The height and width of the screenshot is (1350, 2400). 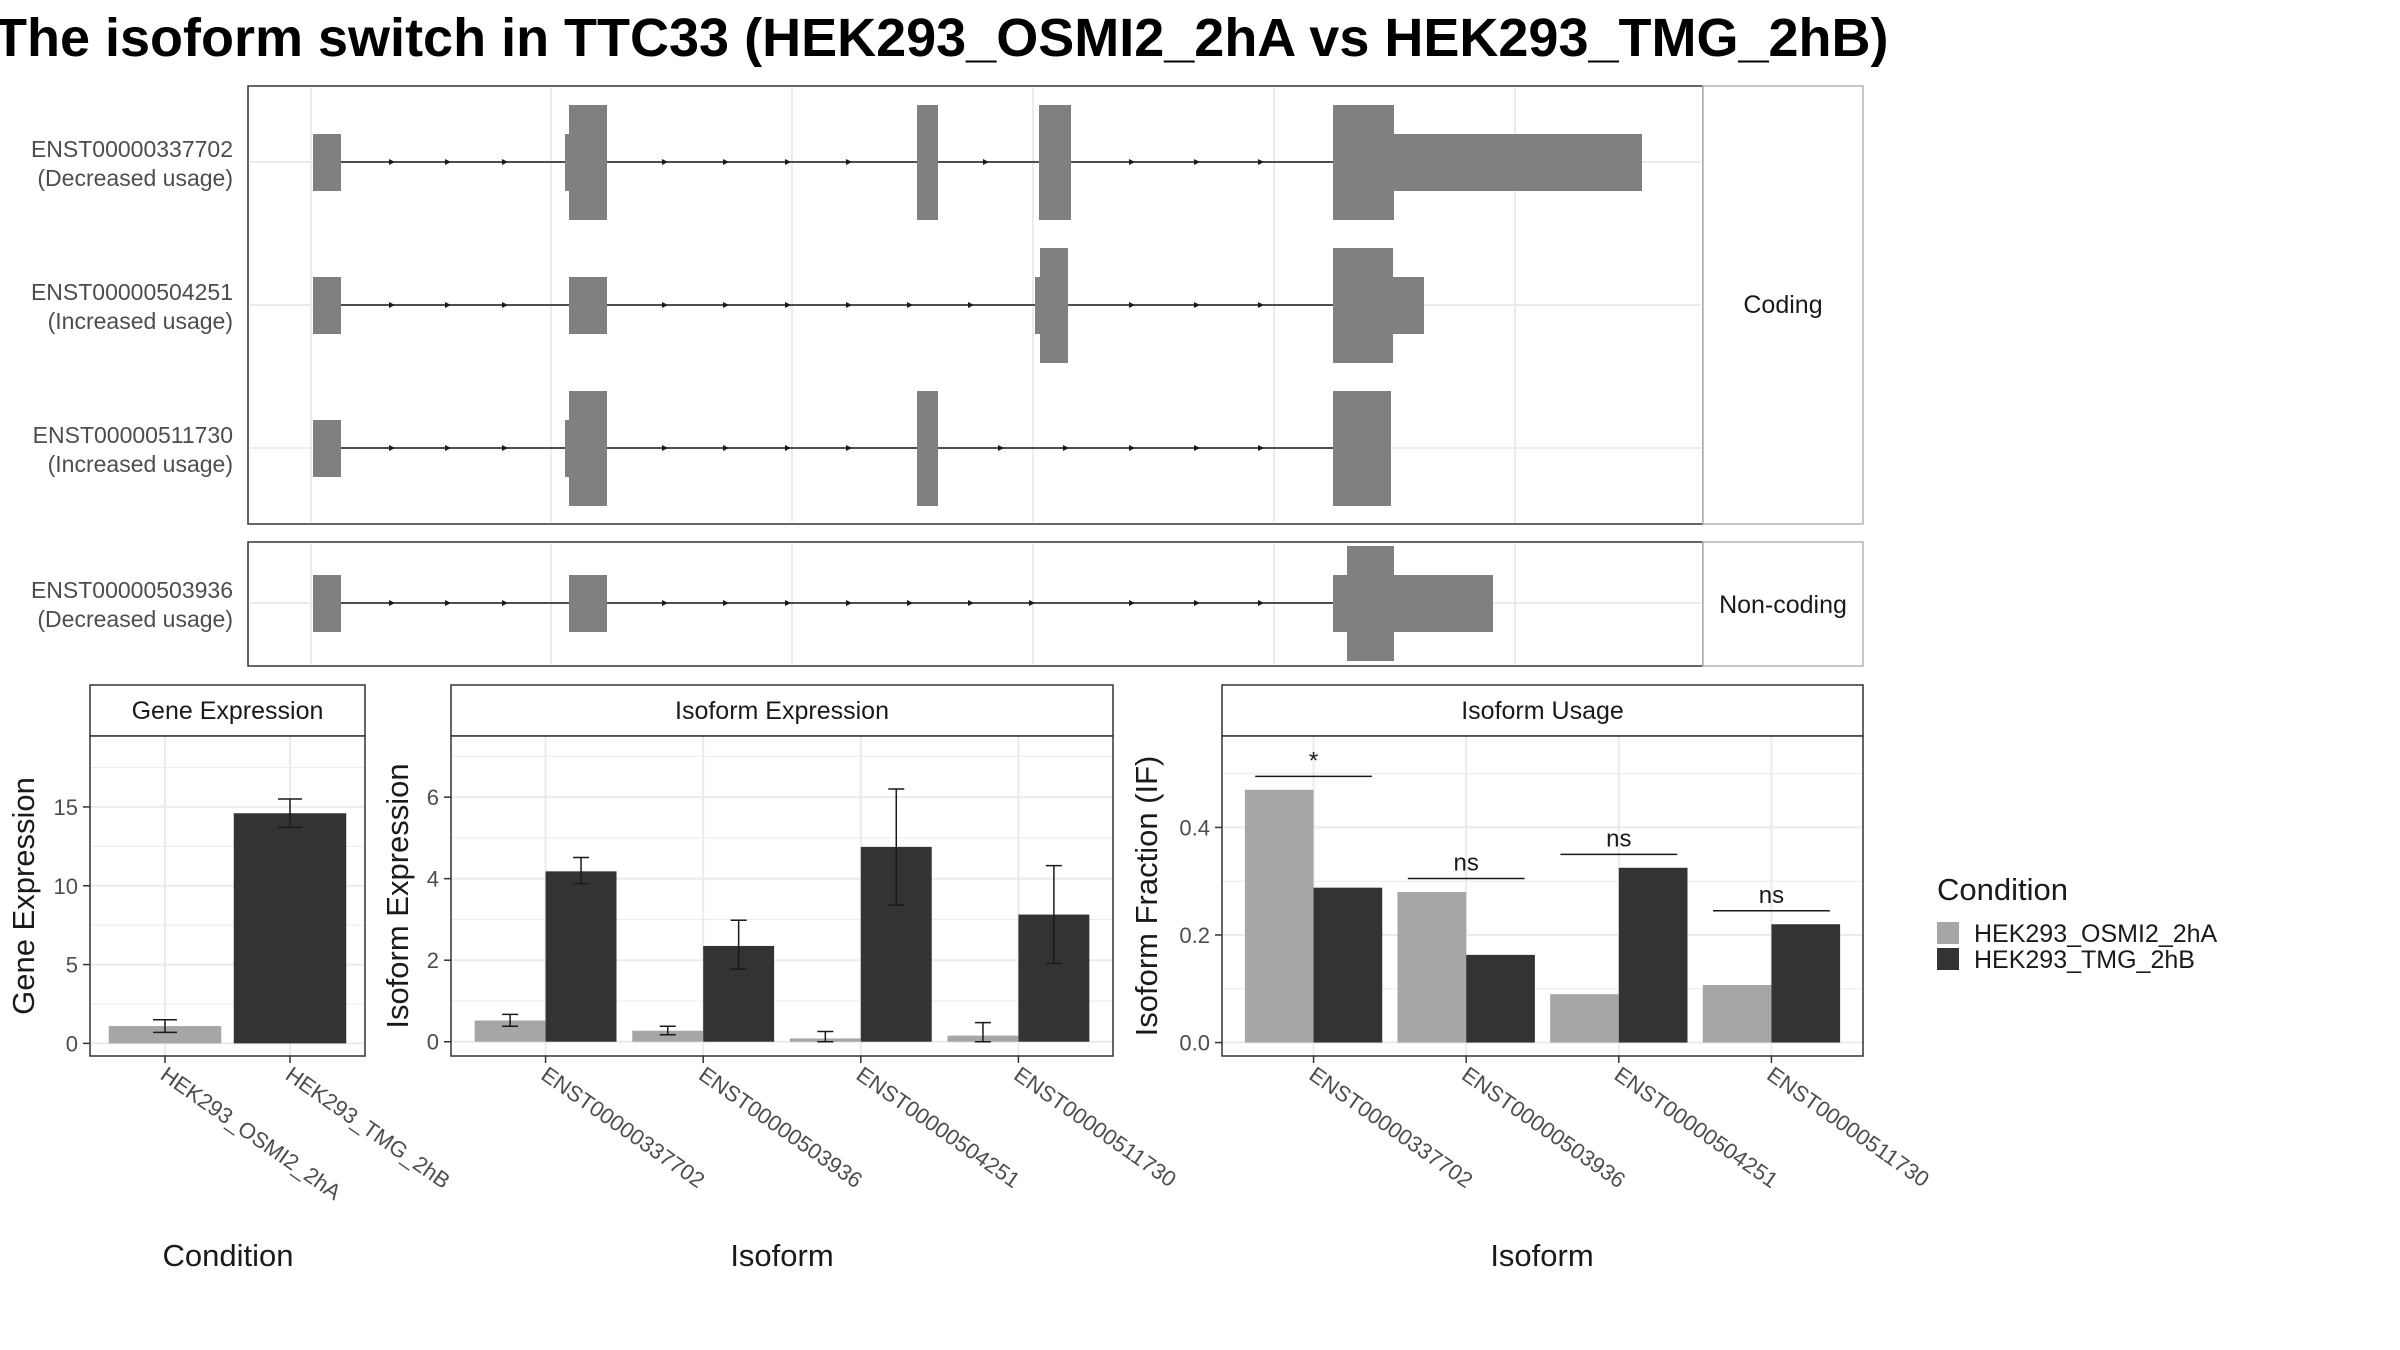 What do you see at coordinates (23, 896) in the screenshot?
I see `y-axis-title: Gene Expression` at bounding box center [23, 896].